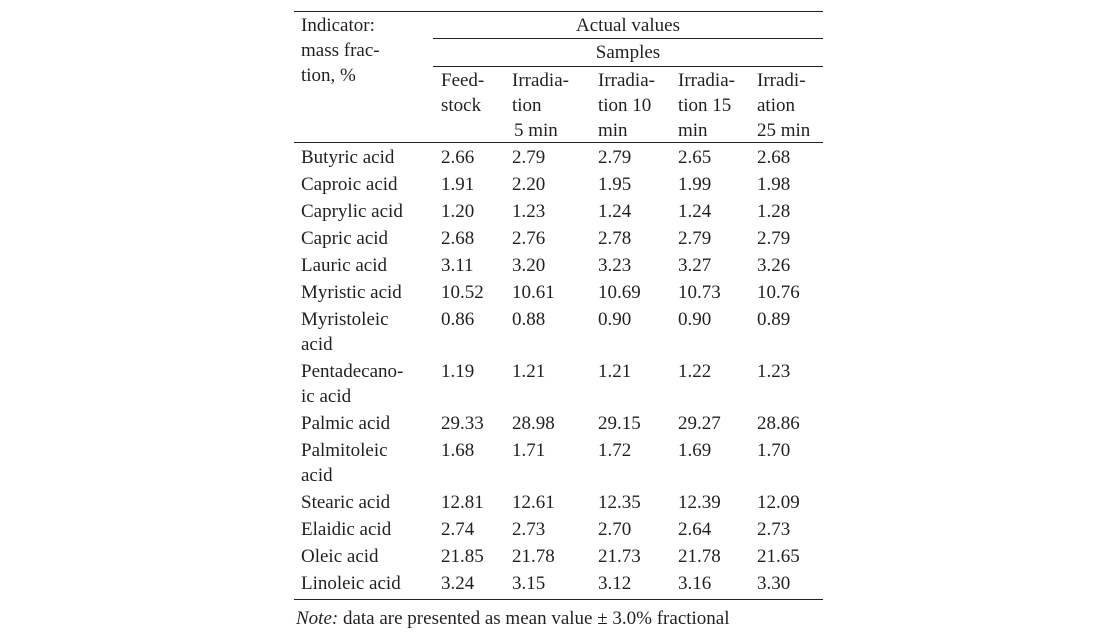 The height and width of the screenshot is (636, 1120). Describe the element at coordinates (778, 423) in the screenshot. I see `table-cell: 28.86` at that location.